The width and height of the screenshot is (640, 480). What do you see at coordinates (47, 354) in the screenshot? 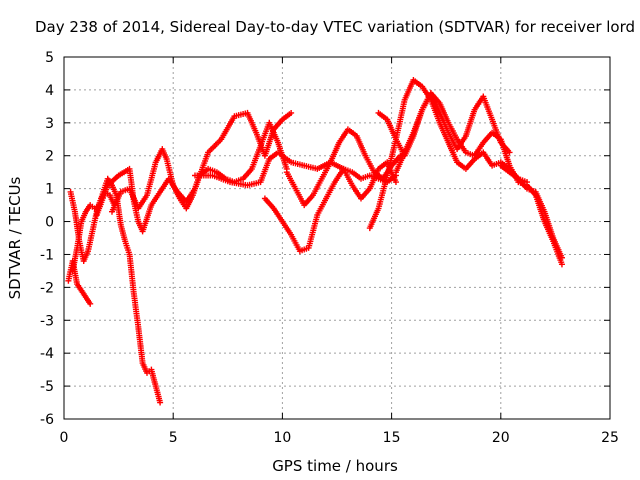
I see `y-tick-label: -4` at bounding box center [47, 354].